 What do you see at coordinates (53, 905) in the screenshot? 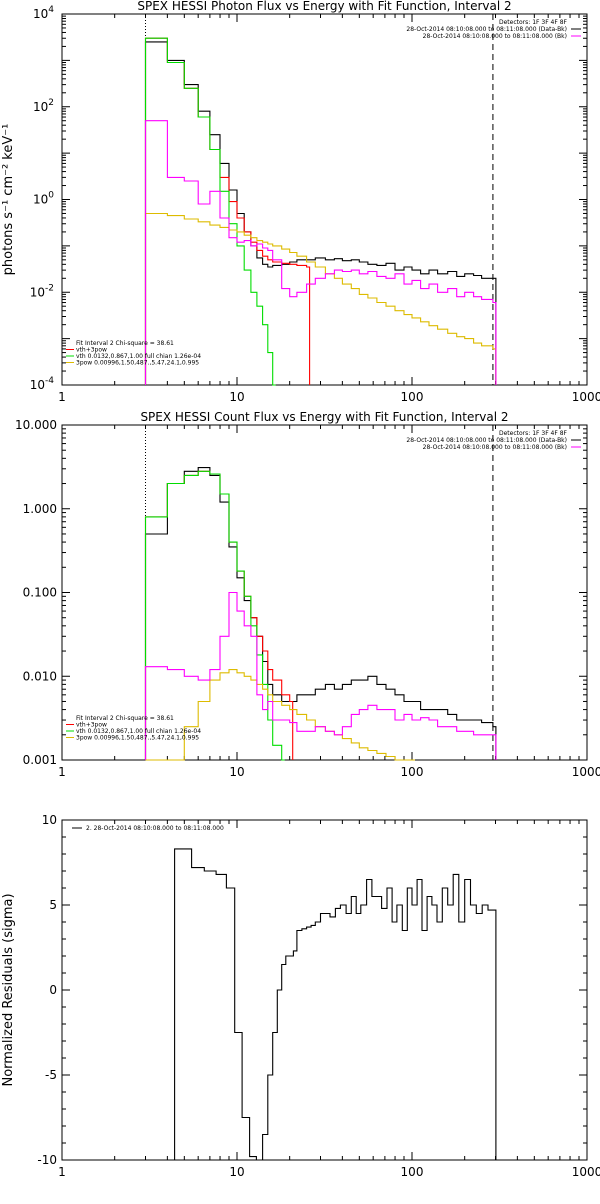
I see `y-tick-label: 5` at bounding box center [53, 905].